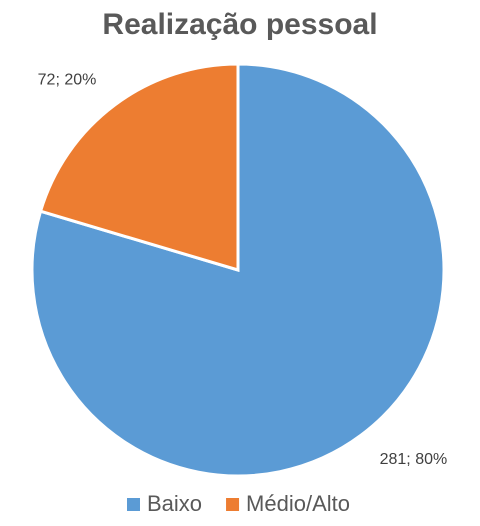 Image resolution: width=480 pixels, height=526 pixels. What do you see at coordinates (174, 503) in the screenshot?
I see `legend-label: Baixo` at bounding box center [174, 503].